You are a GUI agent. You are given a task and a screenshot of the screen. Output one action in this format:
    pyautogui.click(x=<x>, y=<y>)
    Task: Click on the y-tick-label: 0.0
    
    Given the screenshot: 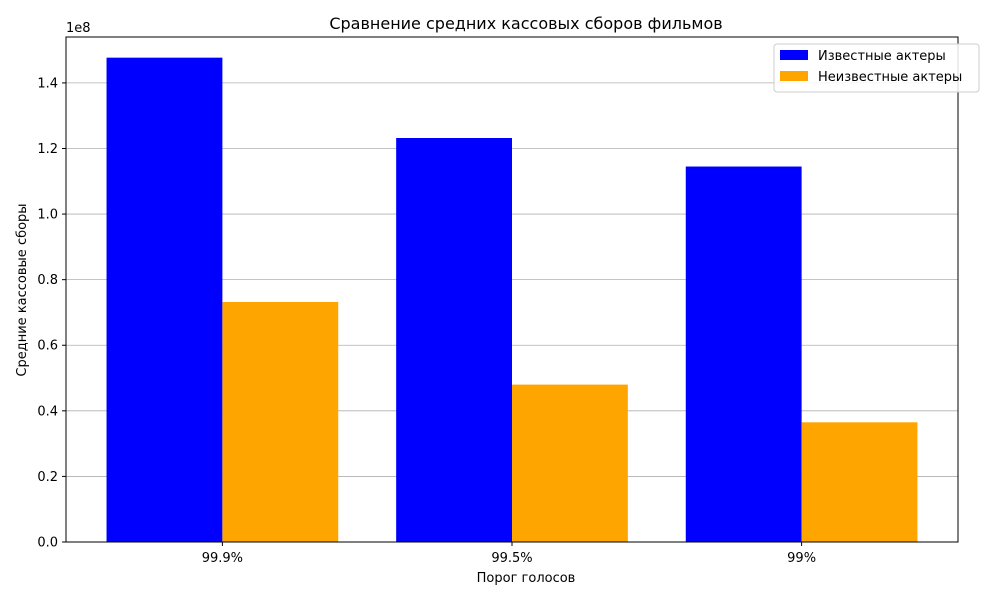 What is the action you would take?
    pyautogui.click(x=47, y=543)
    